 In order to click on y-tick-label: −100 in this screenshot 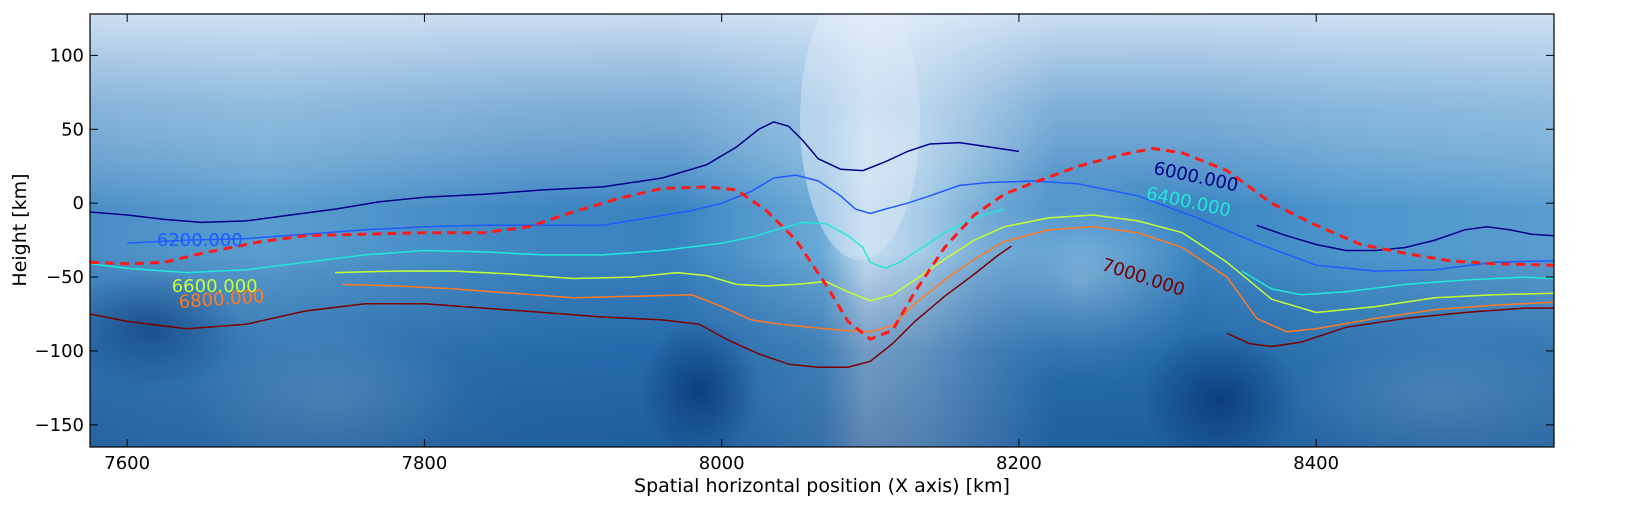, I will do `click(59, 351)`.